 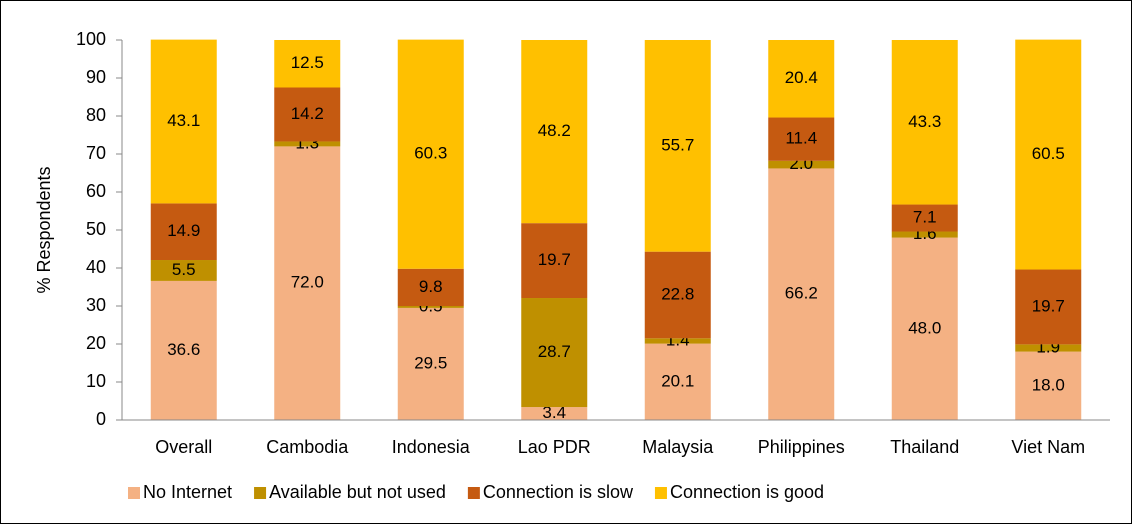 I want to click on data-label: 7.1, so click(x=925, y=217).